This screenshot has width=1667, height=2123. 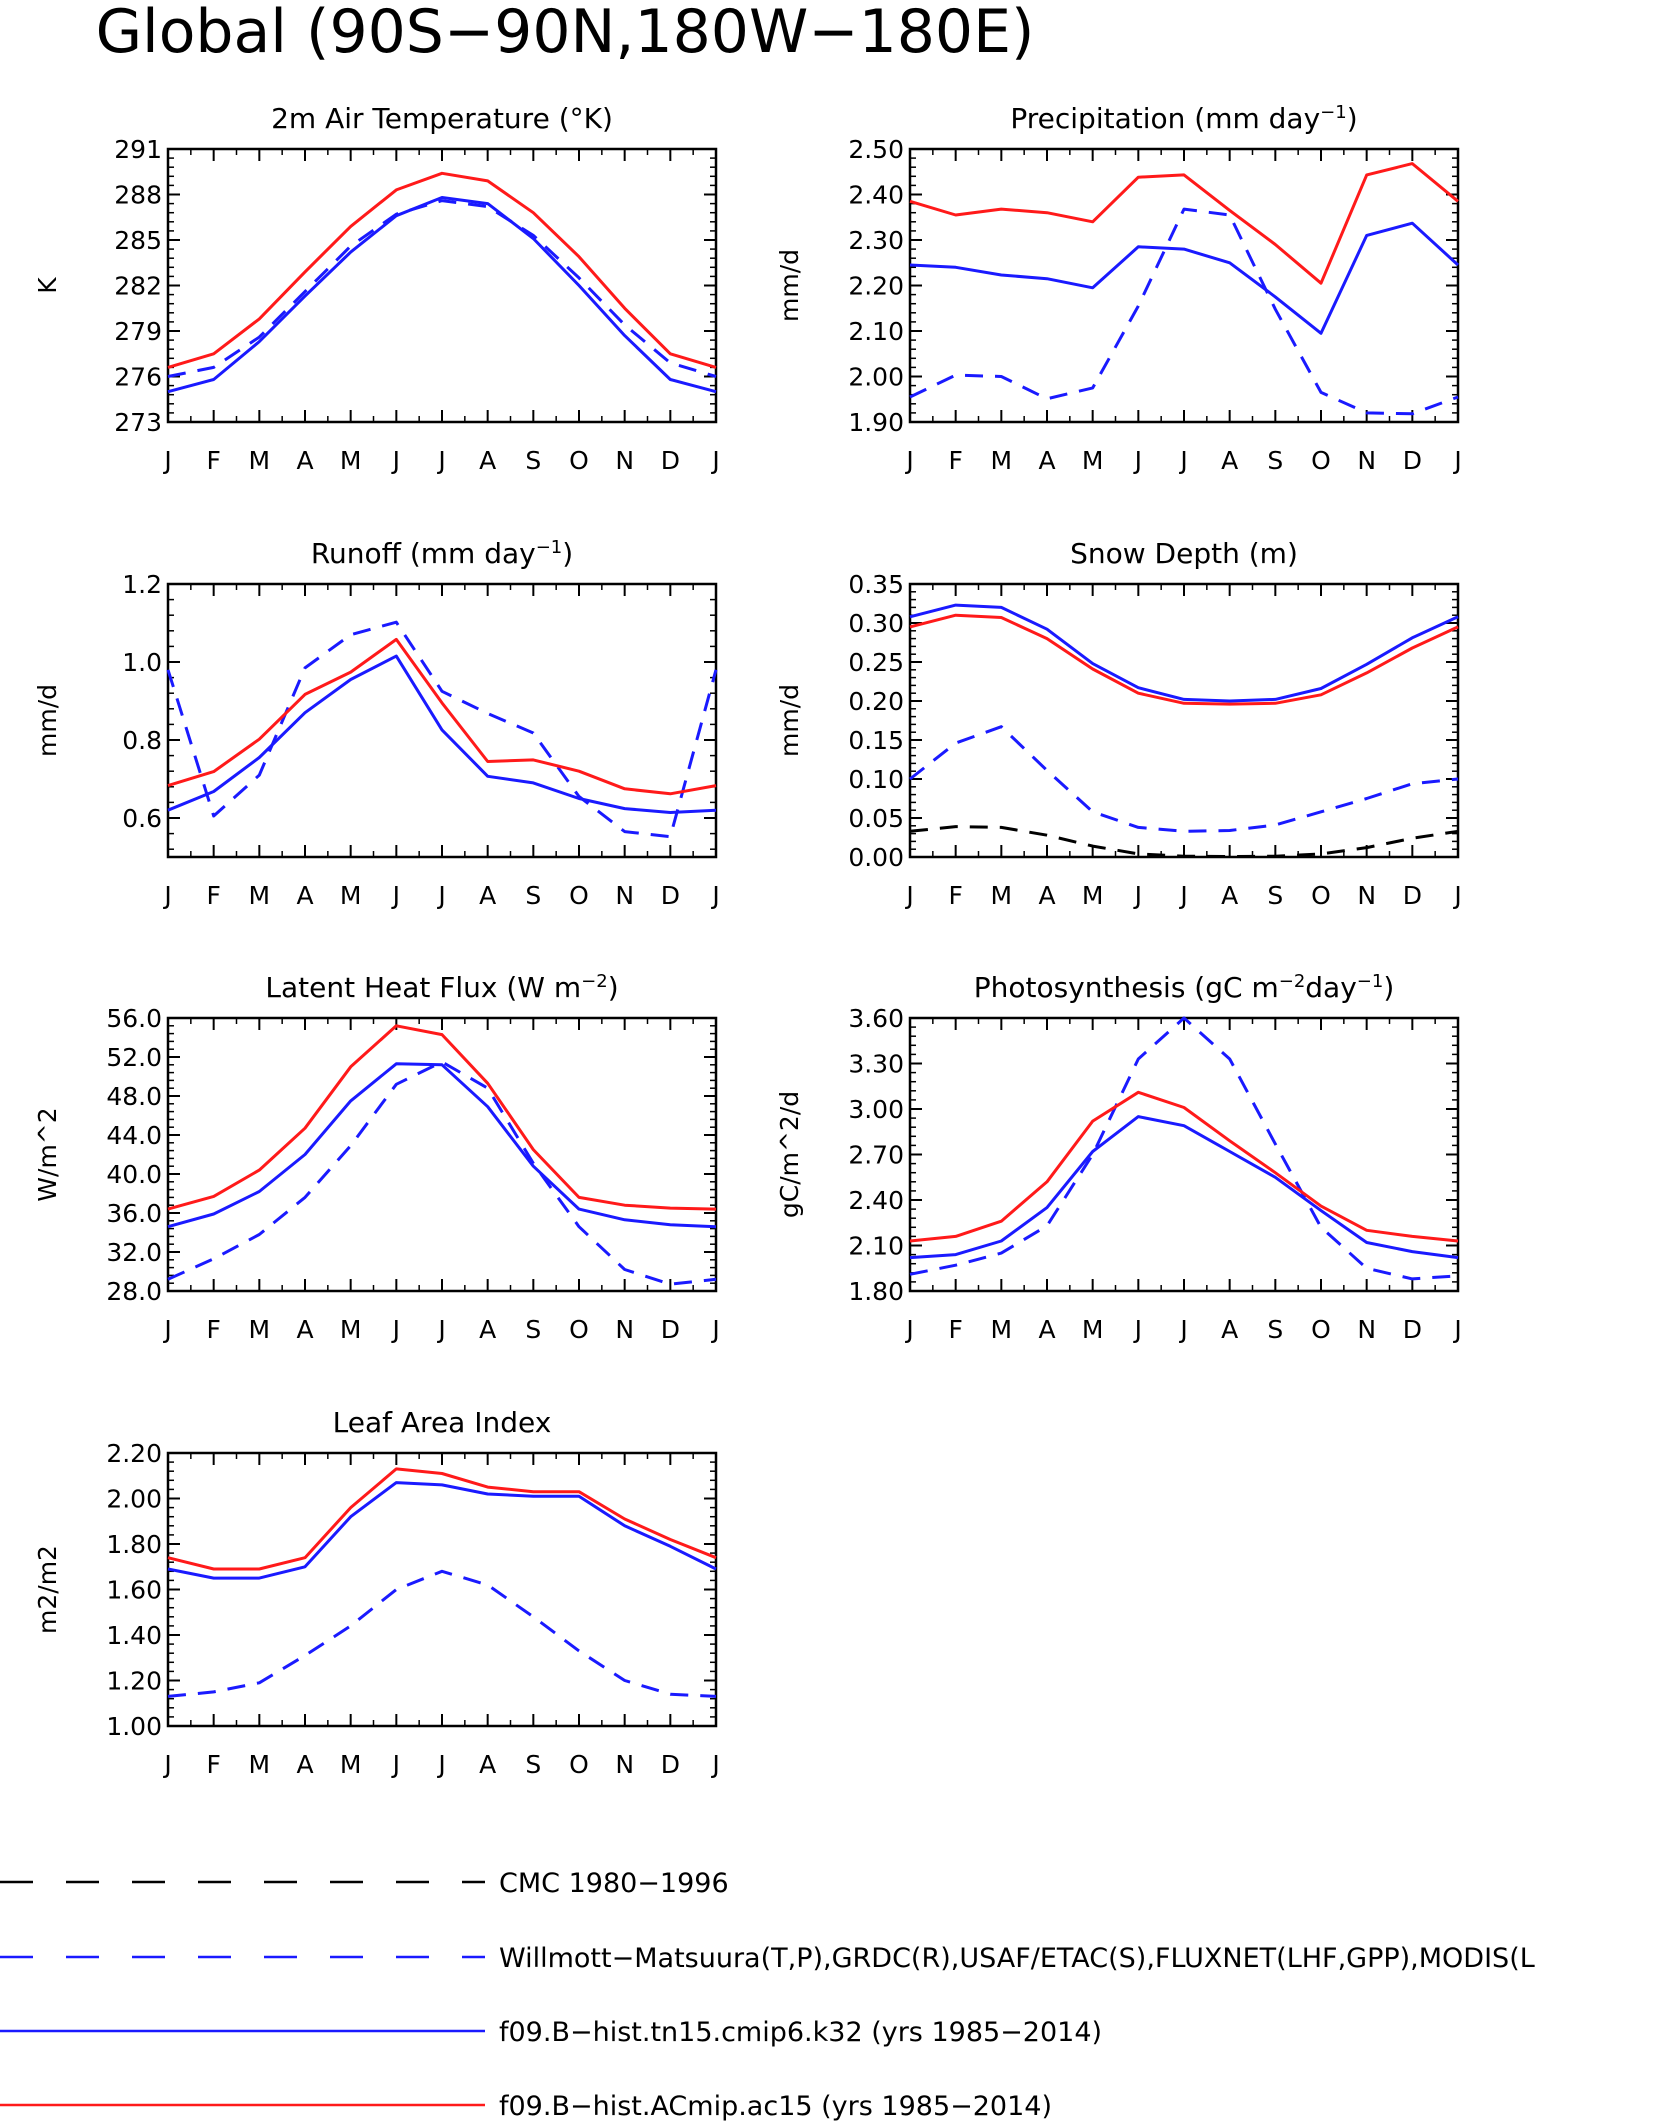 What do you see at coordinates (876, 584) in the screenshot?
I see `y-tick-label: 0.35` at bounding box center [876, 584].